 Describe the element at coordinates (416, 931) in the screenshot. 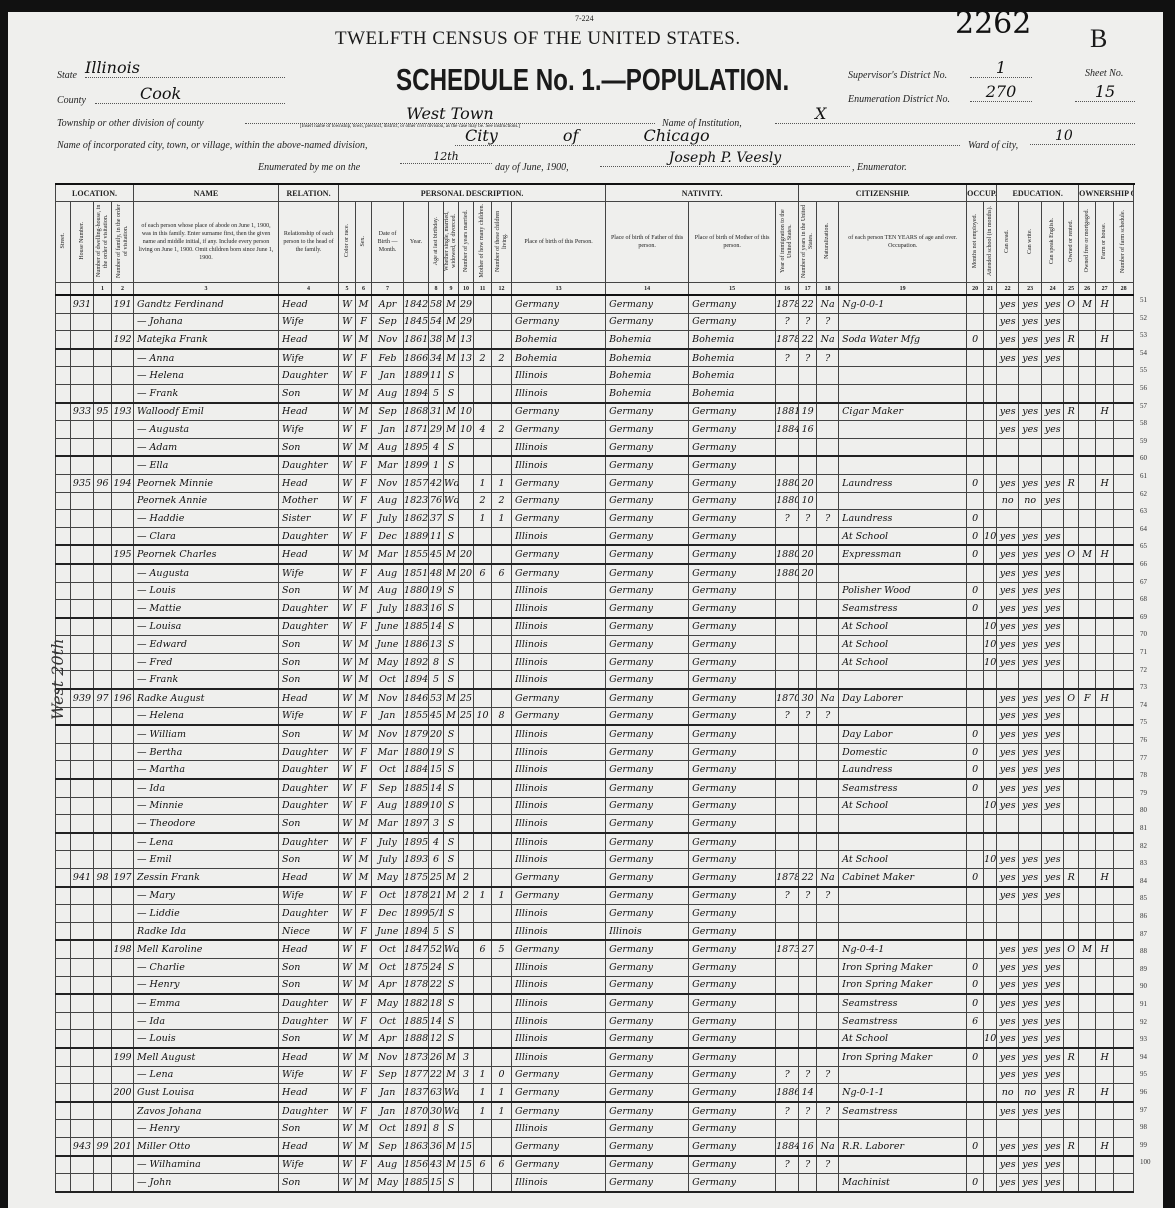

I see `cell-birth-year: 1894` at that location.